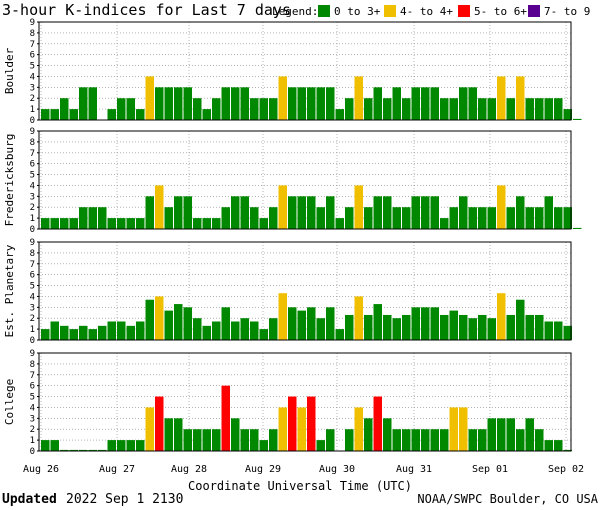 The height and width of the screenshot is (510, 600). What do you see at coordinates (32, 430) in the screenshot?
I see `y-tick-label: 2` at bounding box center [32, 430].